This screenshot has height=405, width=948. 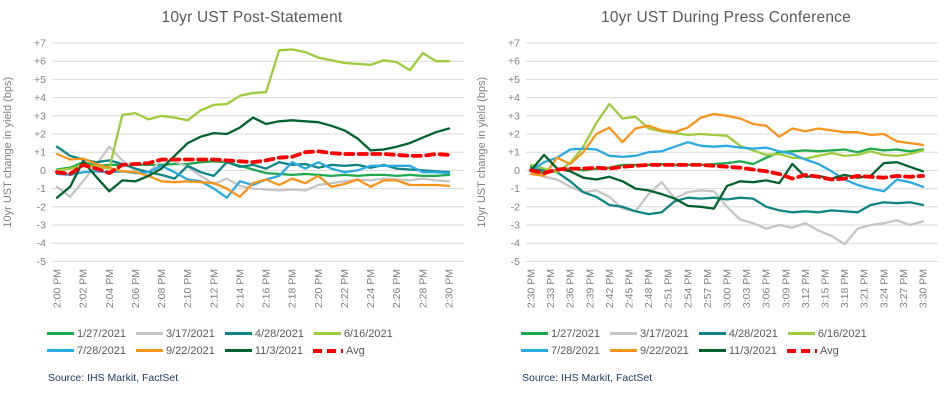 What do you see at coordinates (829, 350) in the screenshot?
I see `legend-label: Avg` at bounding box center [829, 350].